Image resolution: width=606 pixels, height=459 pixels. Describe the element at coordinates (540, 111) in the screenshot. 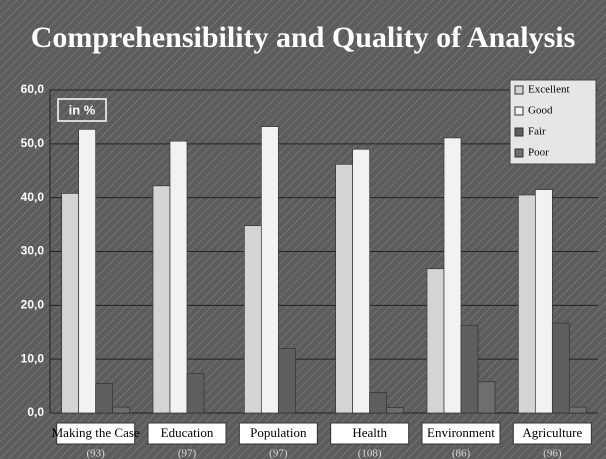

I see `legend-label: Good` at that location.